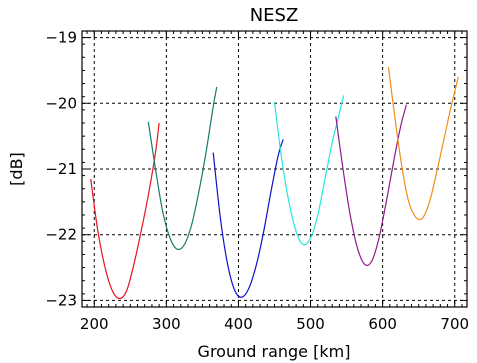 This screenshot has width=477, height=363. What do you see at coordinates (94, 324) in the screenshot?
I see `x-tick-label: 200` at bounding box center [94, 324].